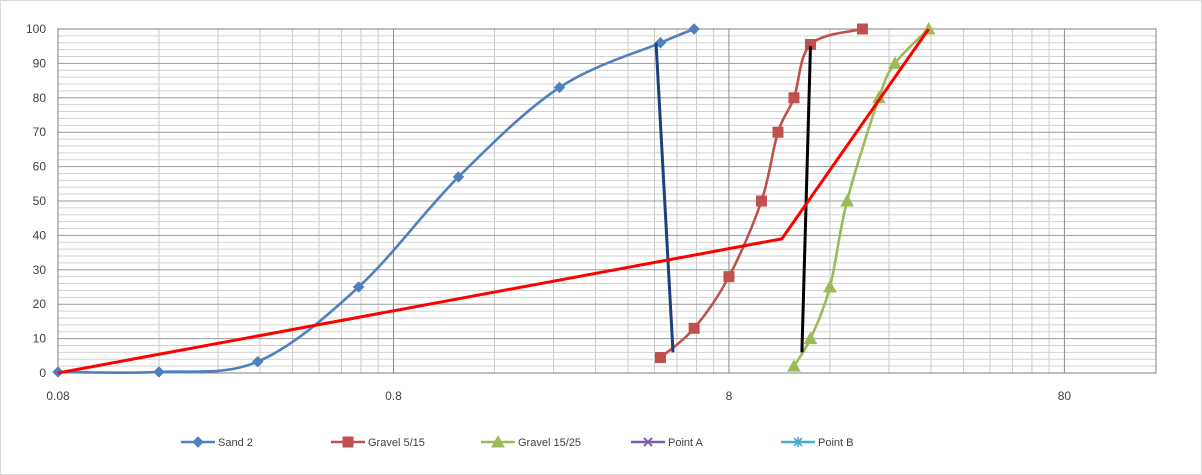  Describe the element at coordinates (40, 304) in the screenshot. I see `y-tick-label: 20` at that location.